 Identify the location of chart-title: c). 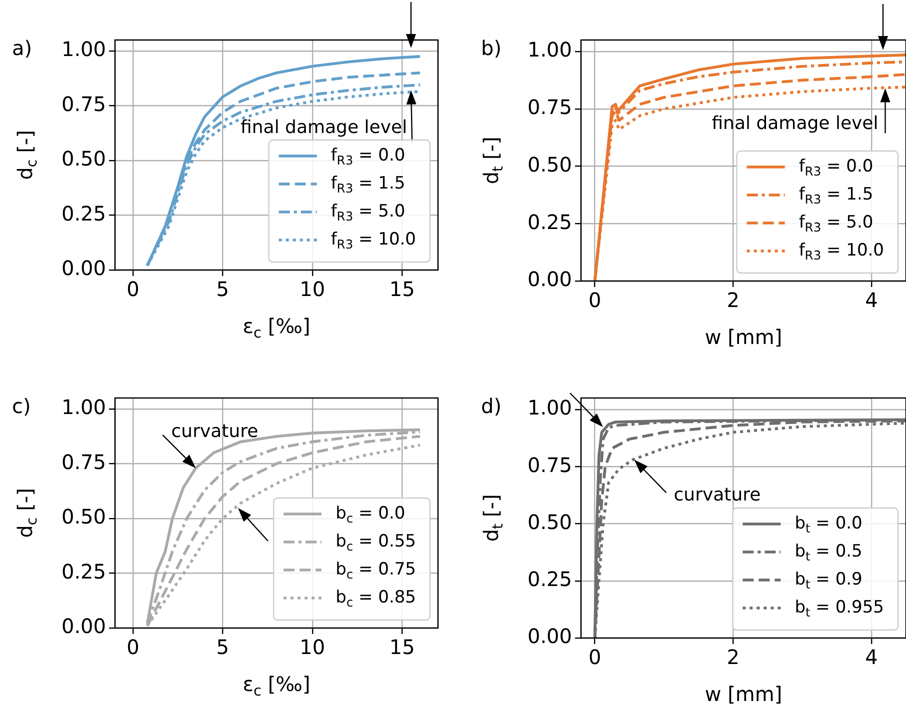
(21, 406).